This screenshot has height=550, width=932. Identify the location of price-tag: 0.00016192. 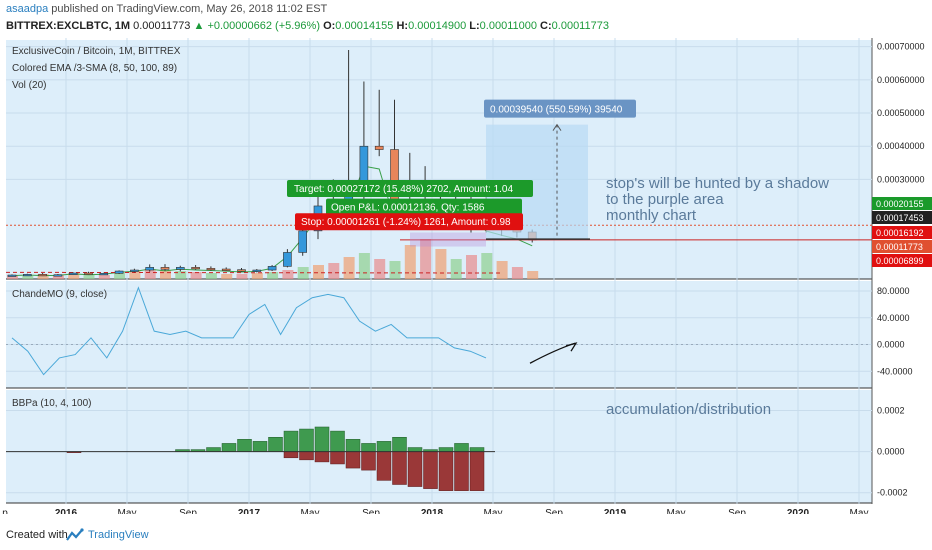
(900, 233).